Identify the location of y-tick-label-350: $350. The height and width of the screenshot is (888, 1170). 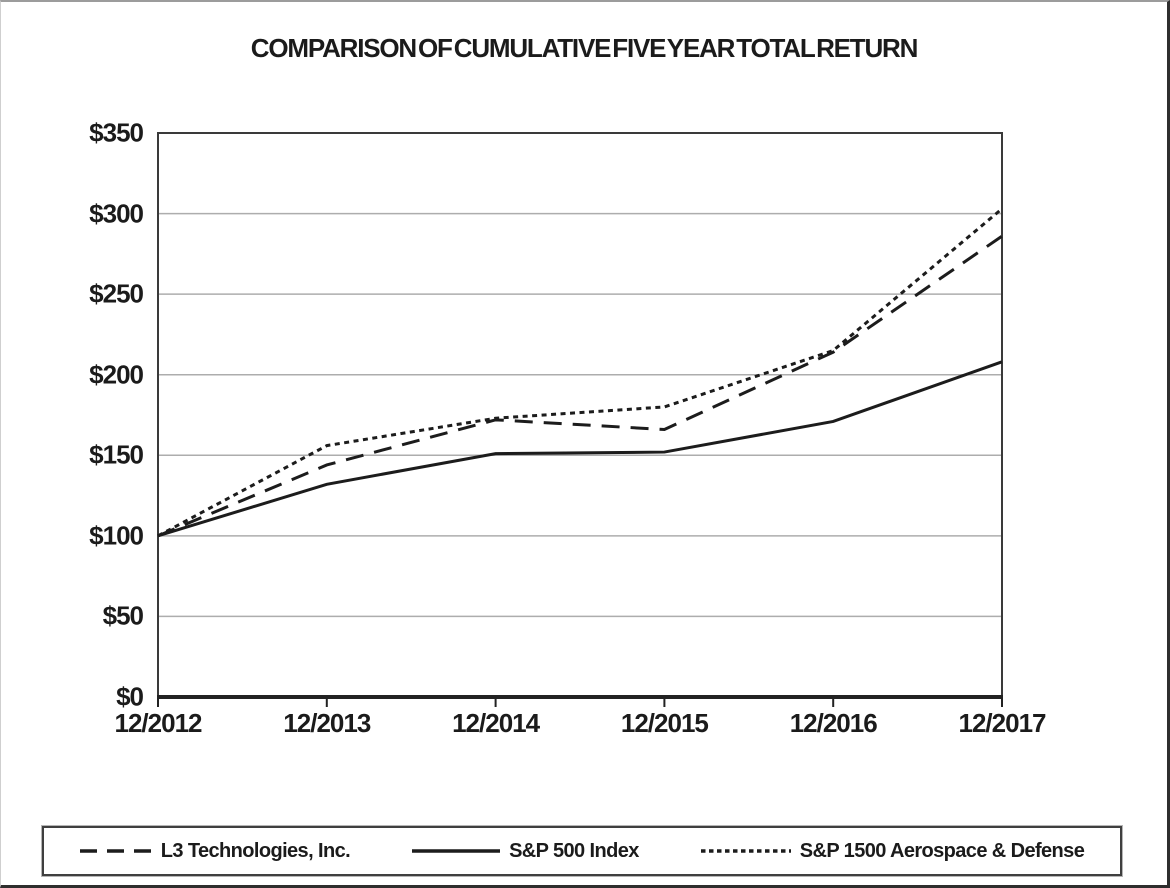
(116, 132).